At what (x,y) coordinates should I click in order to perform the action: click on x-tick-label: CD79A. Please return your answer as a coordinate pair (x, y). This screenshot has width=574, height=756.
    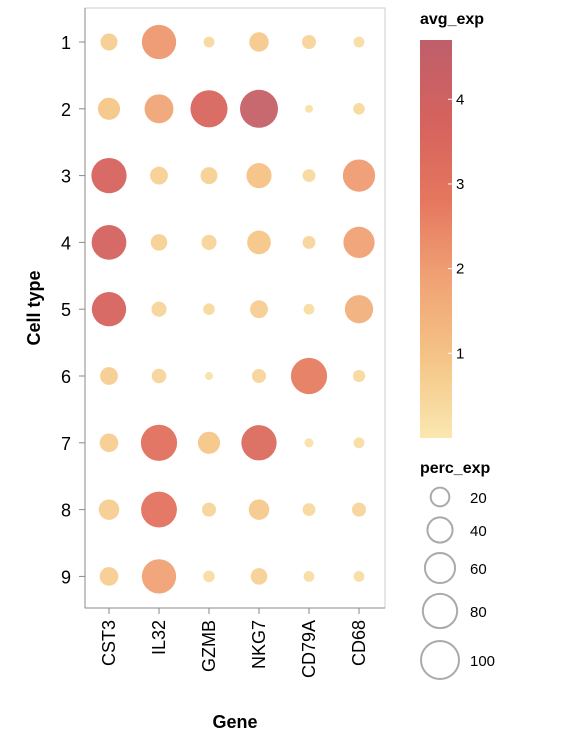
    Looking at the image, I should click on (309, 649).